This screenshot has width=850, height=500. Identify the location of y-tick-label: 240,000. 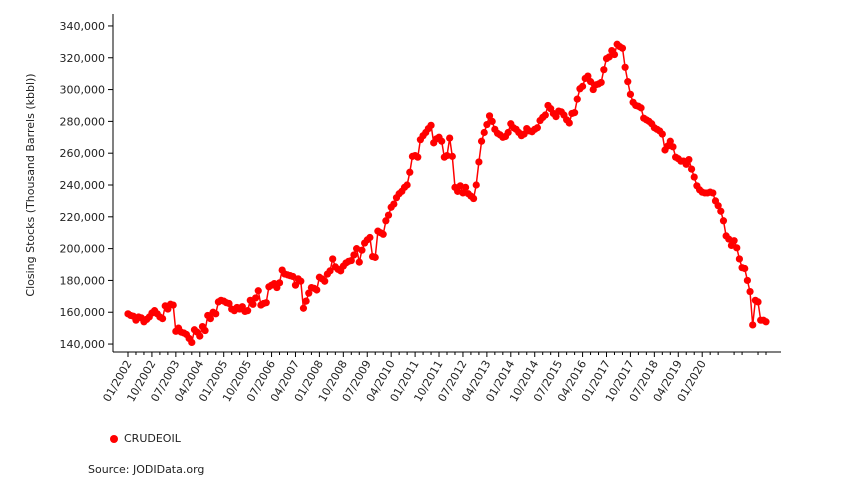
(83, 185).